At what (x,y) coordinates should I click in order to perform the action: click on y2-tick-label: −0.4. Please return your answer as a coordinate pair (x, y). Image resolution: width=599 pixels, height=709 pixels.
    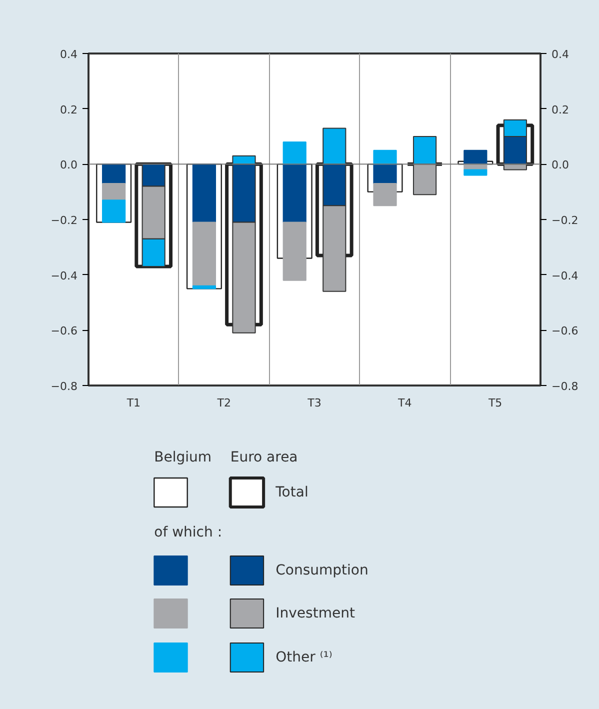
    Looking at the image, I should click on (565, 275).